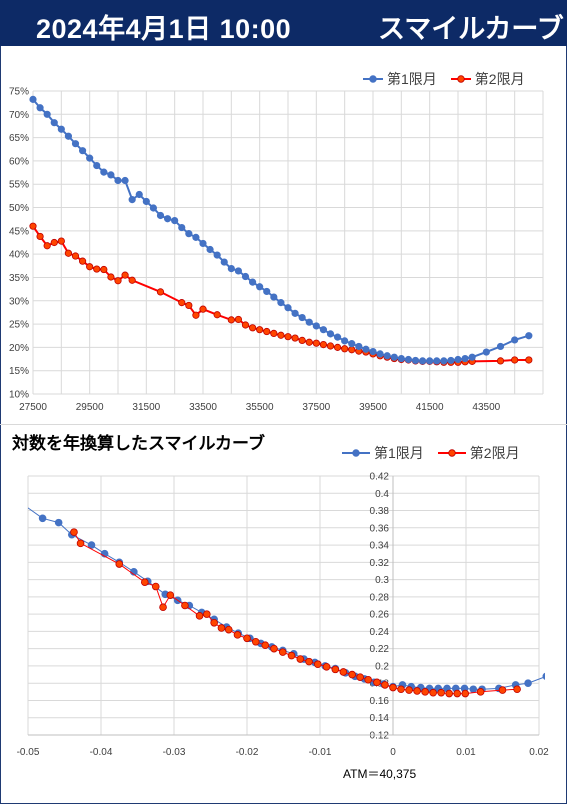 Image resolution: width=567 pixels, height=804 pixels. Describe the element at coordinates (283, 424) in the screenshot. I see `chart-divider` at that location.